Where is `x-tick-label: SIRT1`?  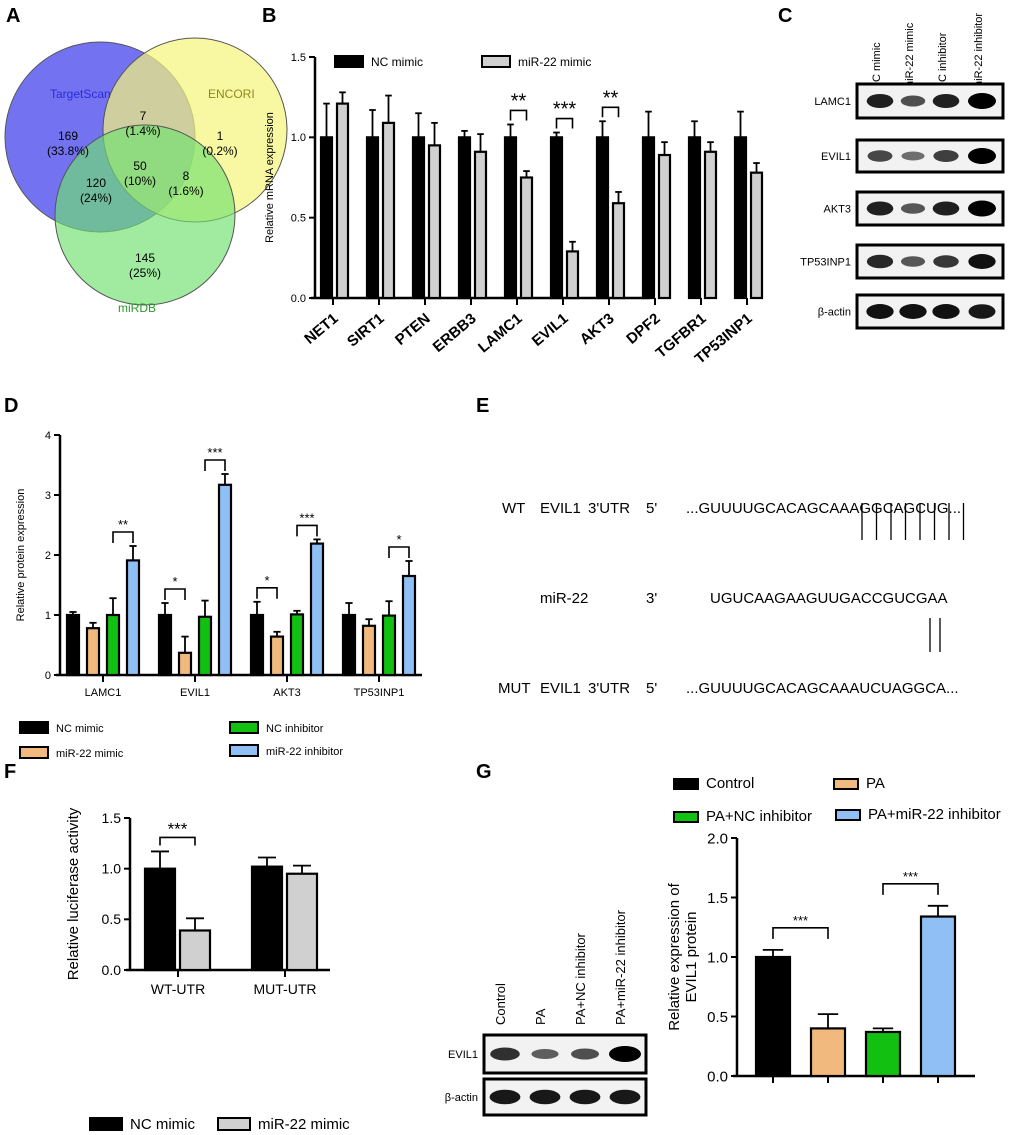
x-tick-label: SIRT1 is located at coordinates (365, 330).